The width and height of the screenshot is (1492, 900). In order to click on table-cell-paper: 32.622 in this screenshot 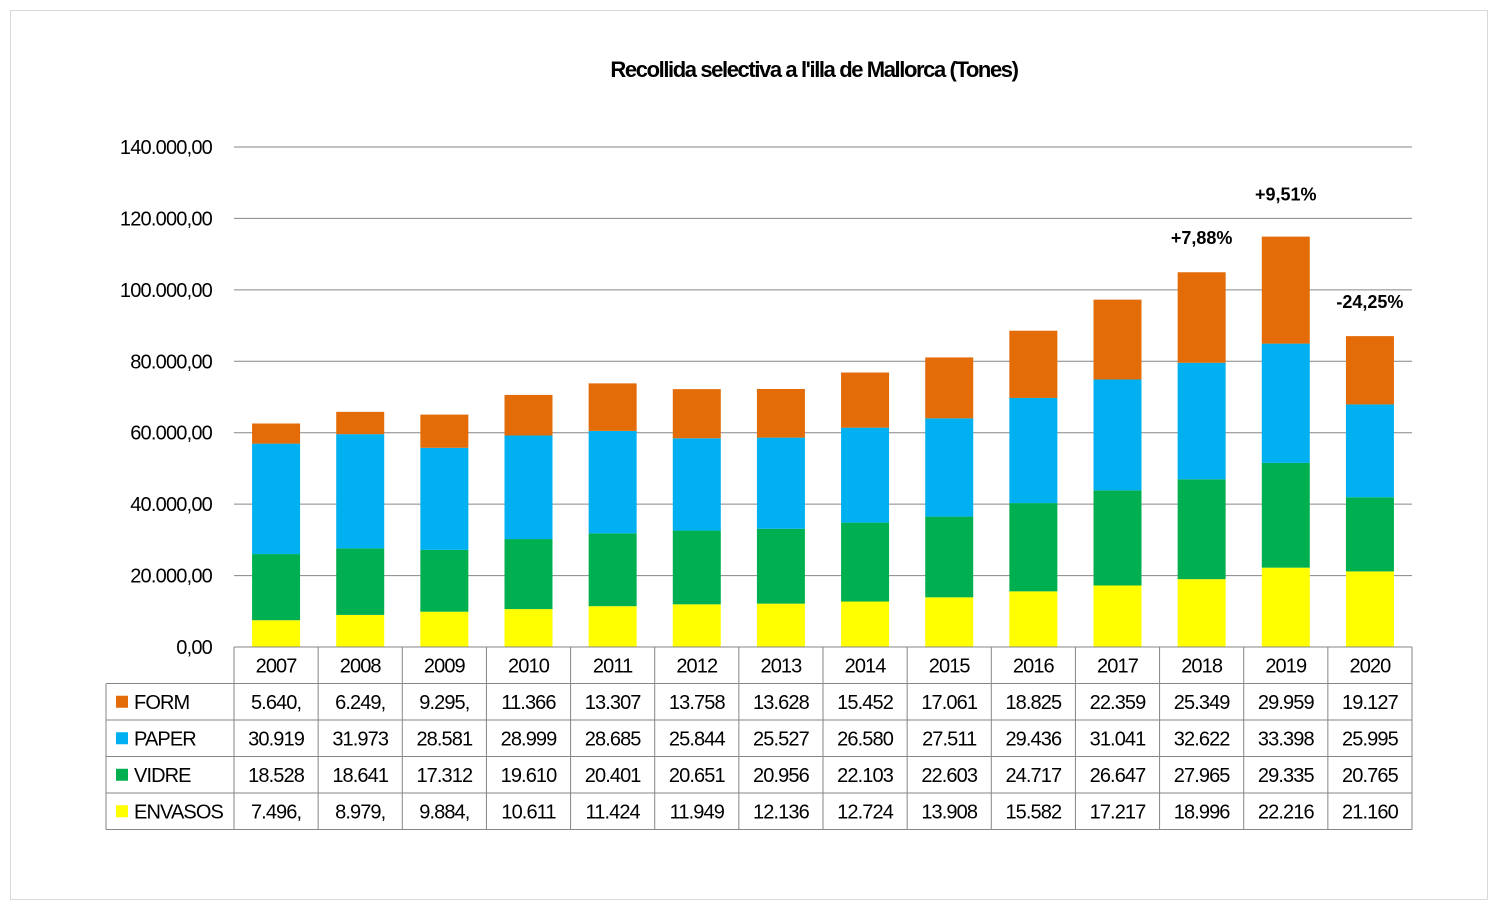, I will do `click(1202, 739)`.